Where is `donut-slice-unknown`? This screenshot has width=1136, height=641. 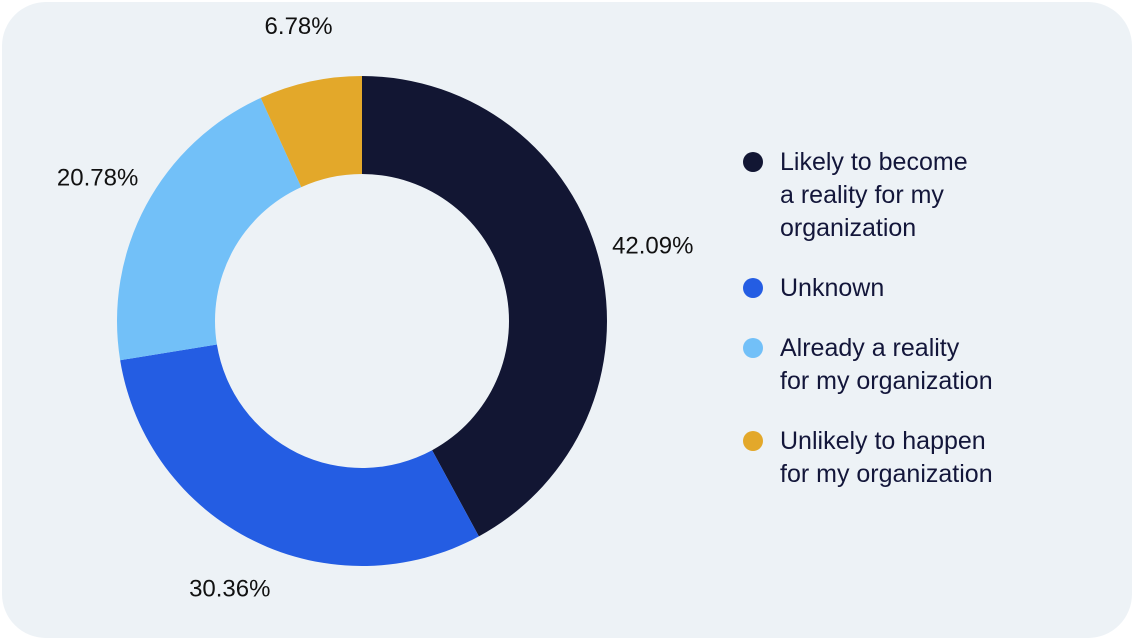
donut-slice-unknown is located at coordinates (299, 455).